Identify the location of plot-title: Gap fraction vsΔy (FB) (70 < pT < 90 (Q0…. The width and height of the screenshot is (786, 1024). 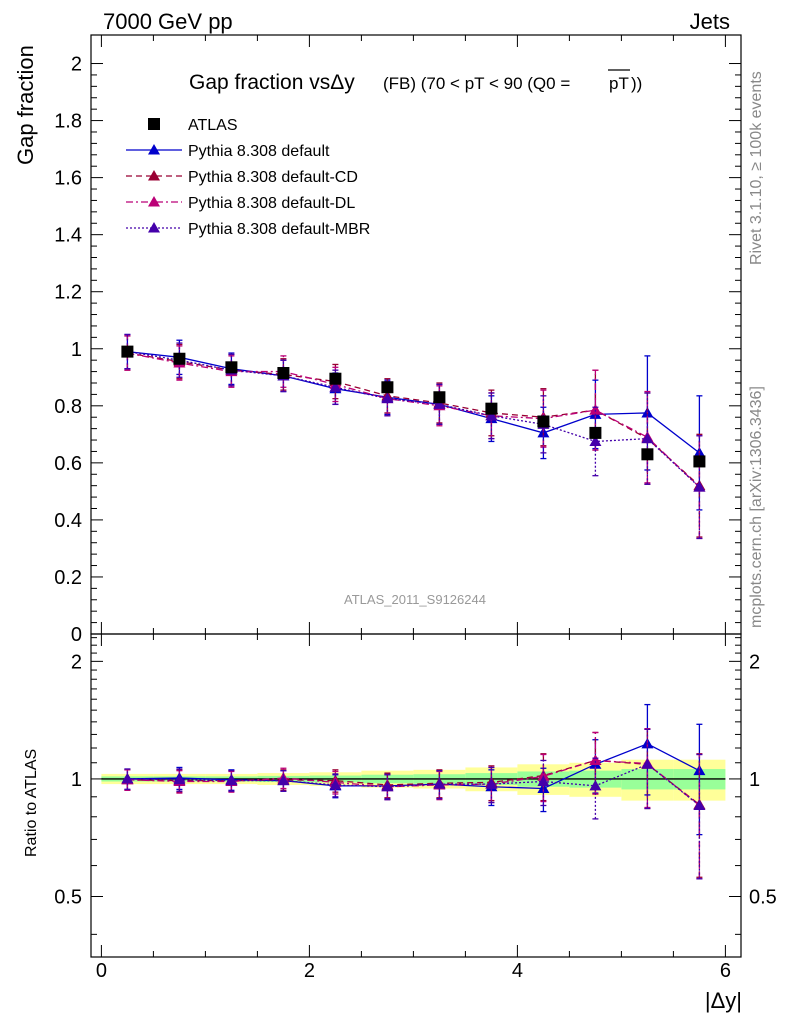
(415, 81).